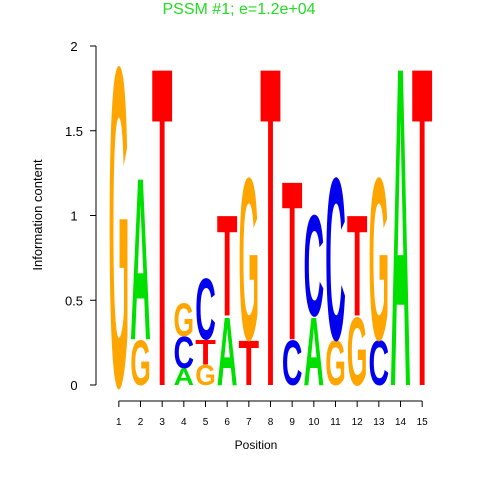 This screenshot has height=480, width=480. Describe the element at coordinates (249, 422) in the screenshot. I see `x-tick-label: 7` at that location.